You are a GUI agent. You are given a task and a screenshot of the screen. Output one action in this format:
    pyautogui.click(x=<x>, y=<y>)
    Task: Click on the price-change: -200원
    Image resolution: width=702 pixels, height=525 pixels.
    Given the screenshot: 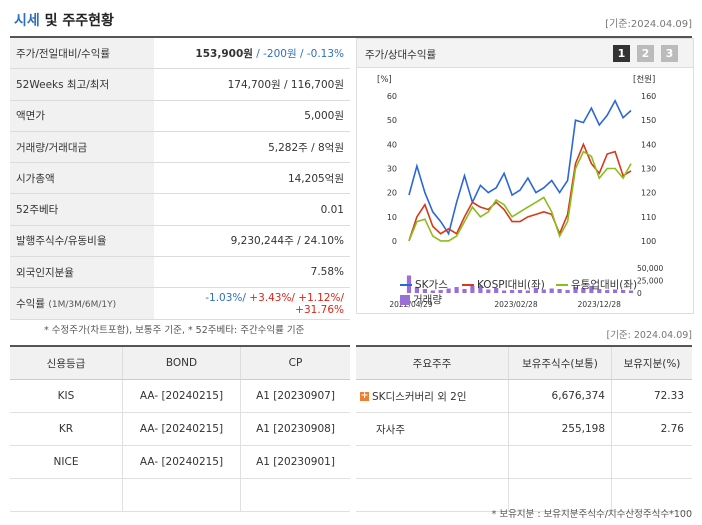 What is the action you would take?
    pyautogui.click(x=280, y=53)
    